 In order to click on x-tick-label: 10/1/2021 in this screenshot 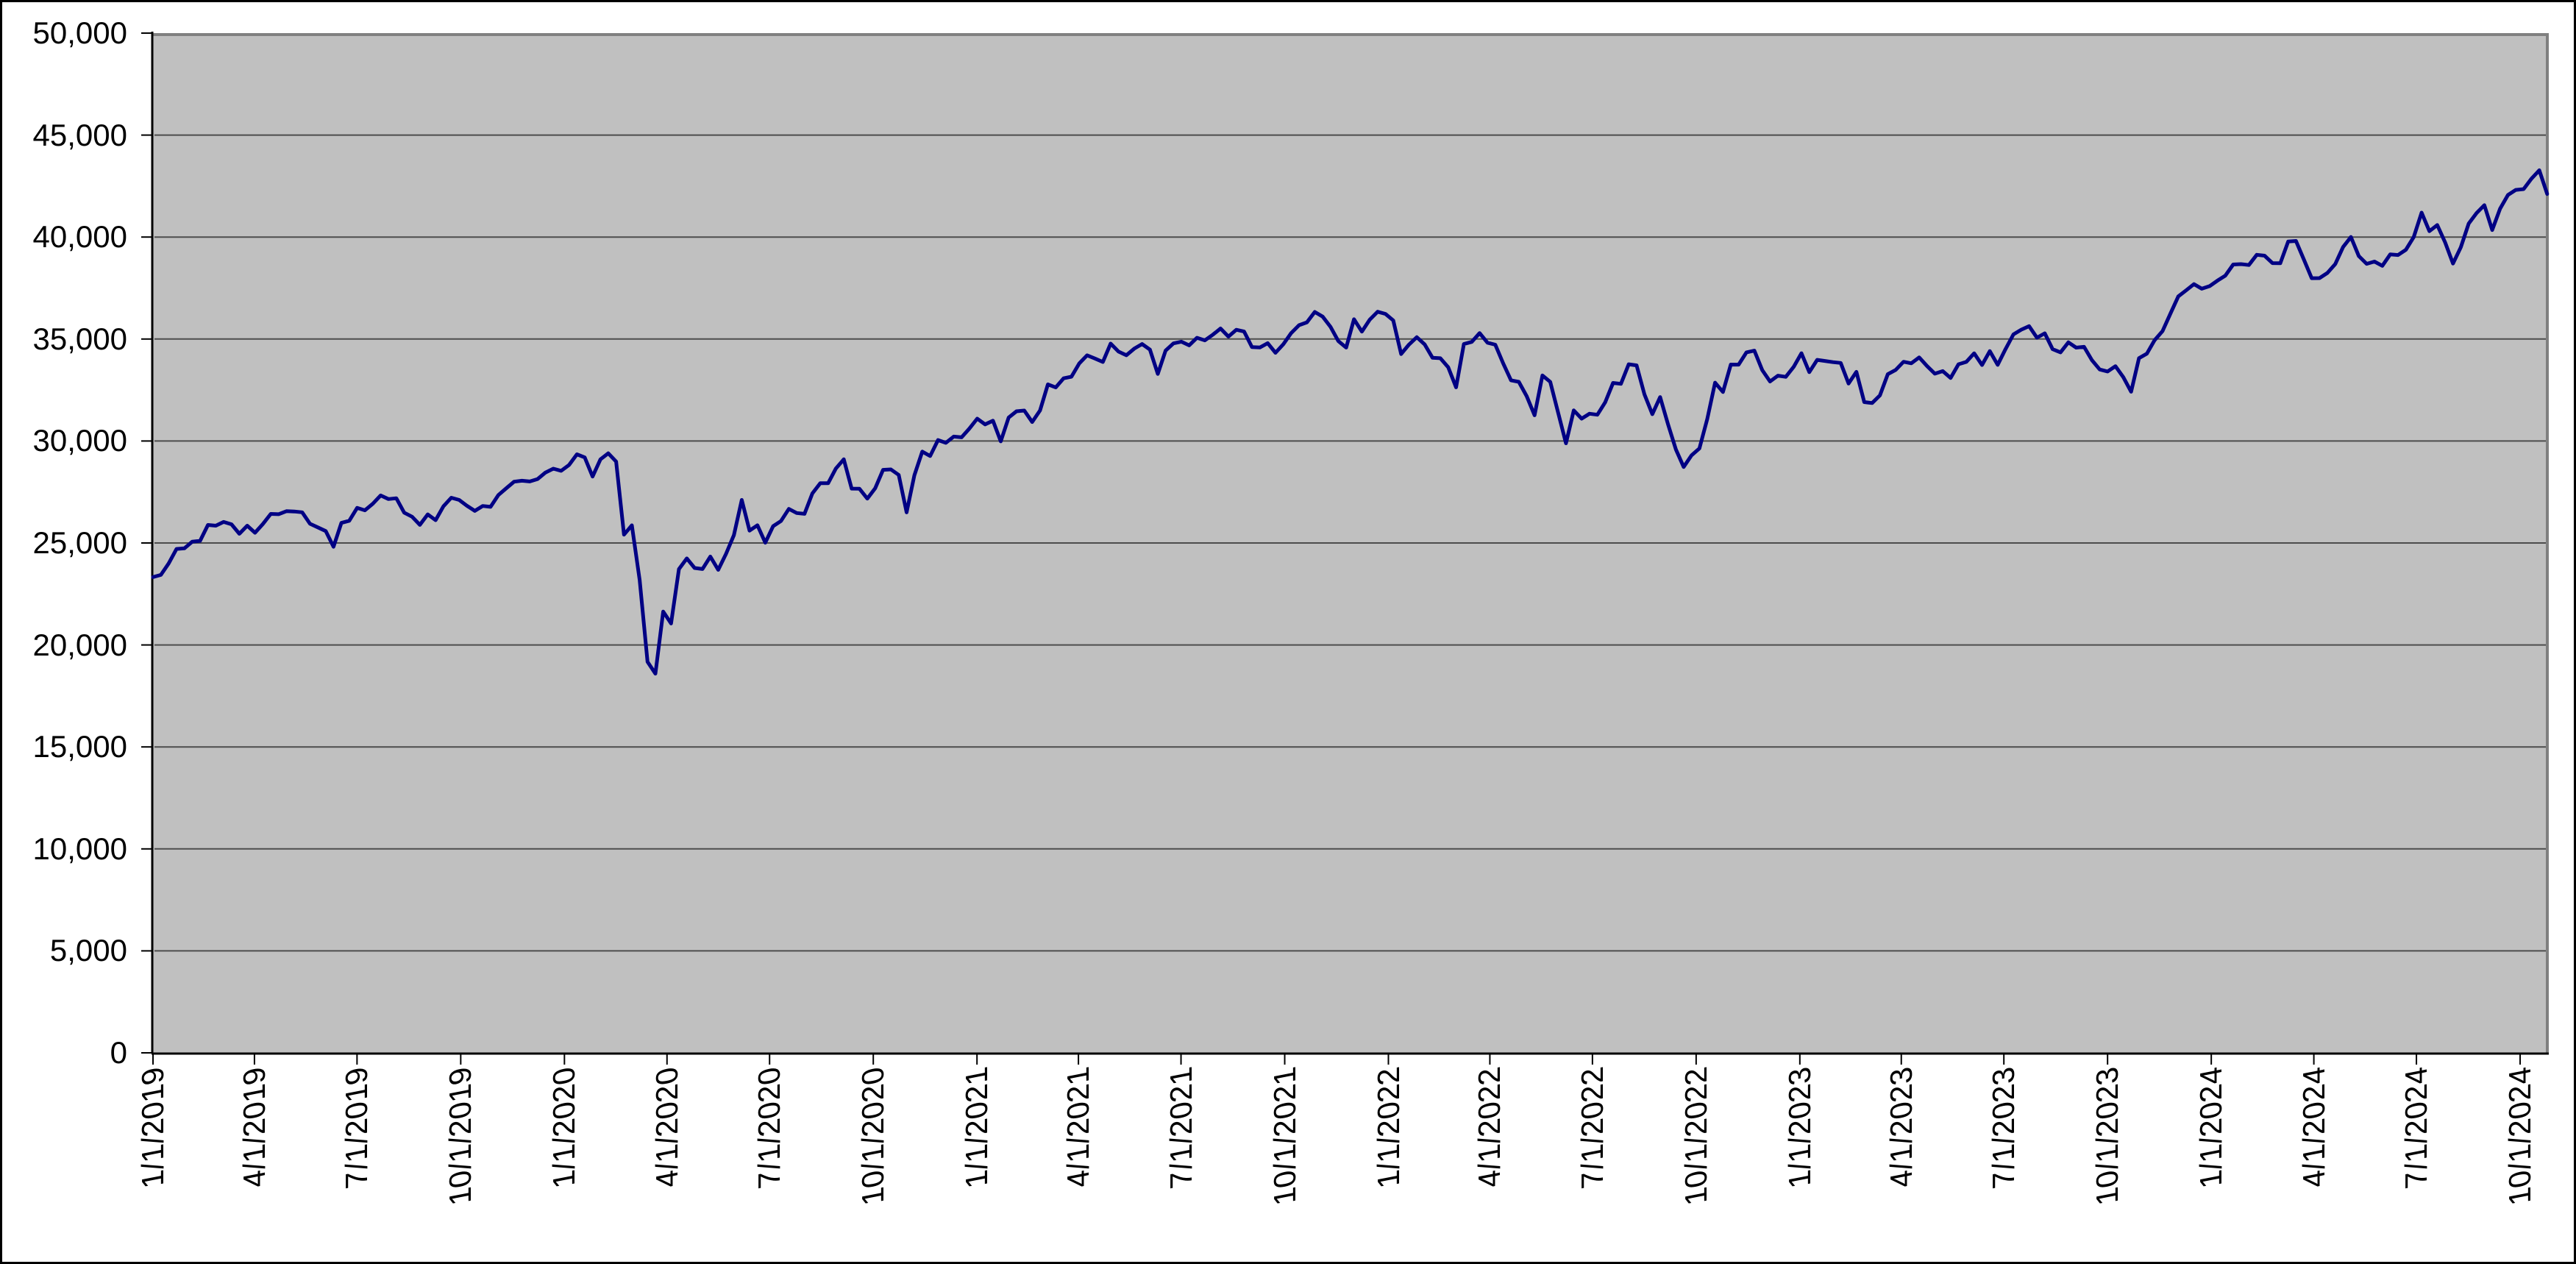, I will do `click(1284, 1136)`.